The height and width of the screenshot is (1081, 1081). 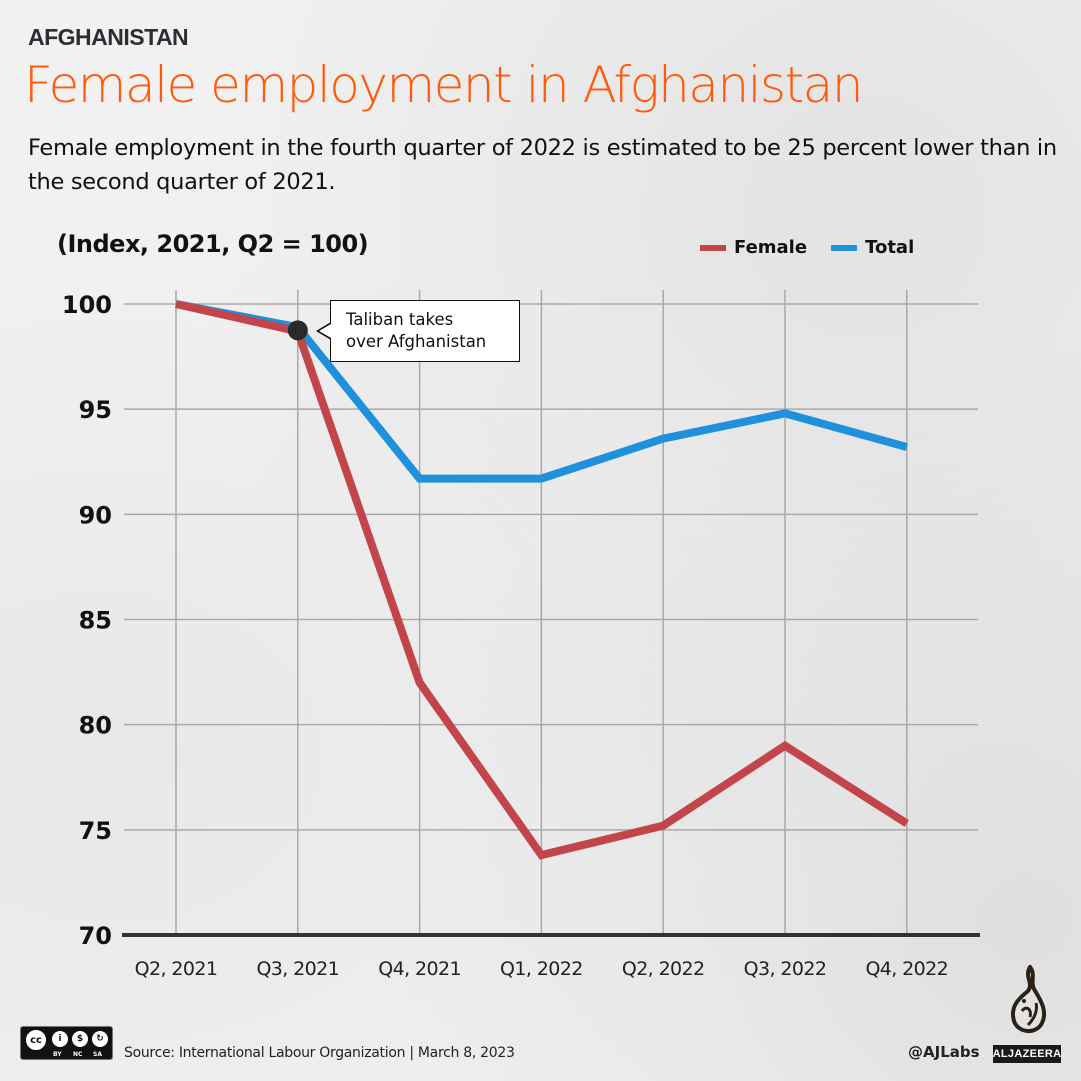 I want to click on legend-label: Total, so click(x=890, y=247).